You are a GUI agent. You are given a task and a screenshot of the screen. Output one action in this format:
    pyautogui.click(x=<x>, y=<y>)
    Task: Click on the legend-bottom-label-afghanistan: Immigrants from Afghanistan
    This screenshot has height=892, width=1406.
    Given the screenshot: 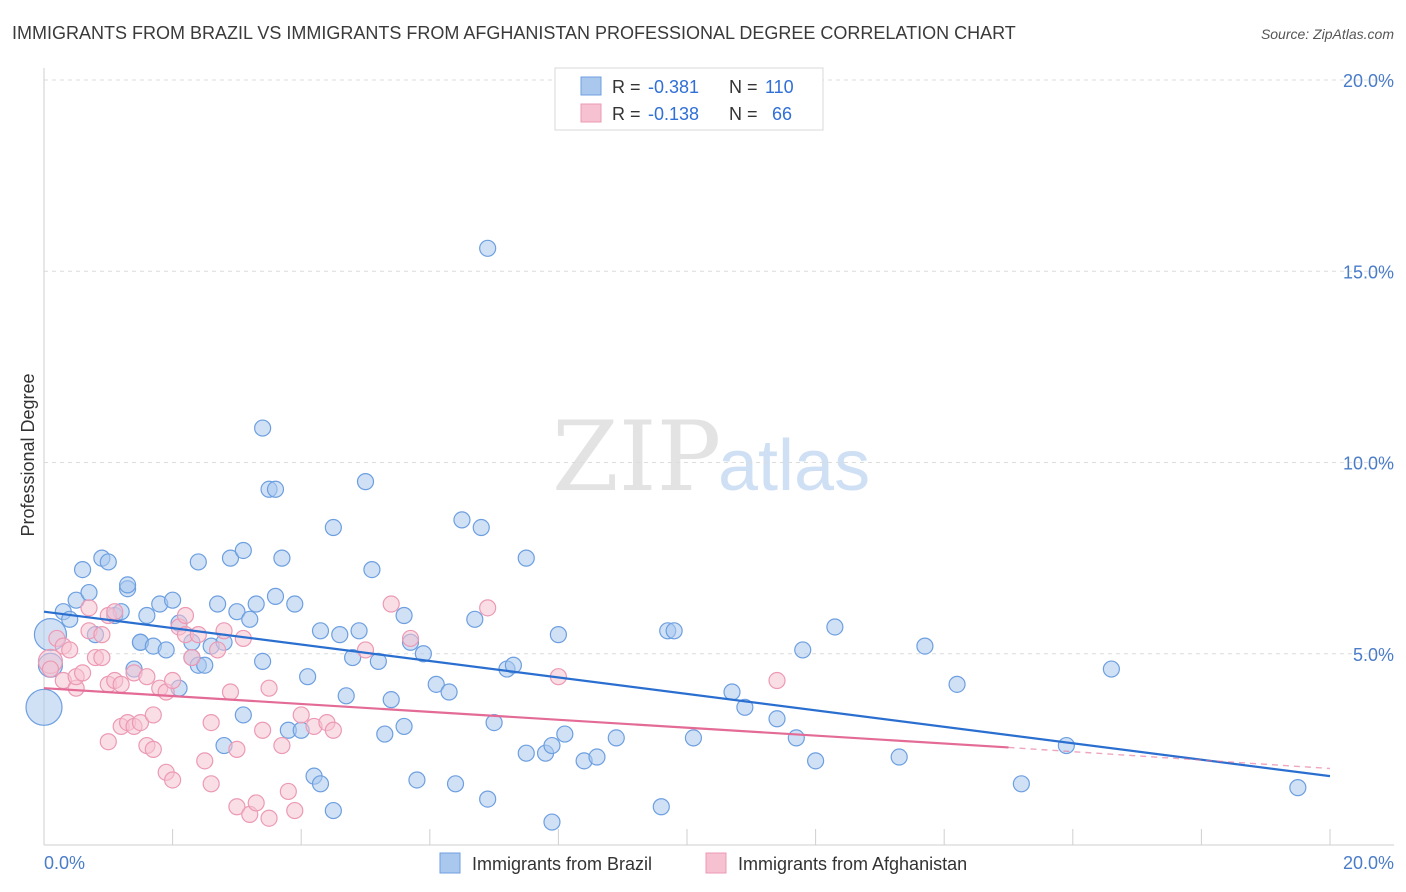 What is the action you would take?
    pyautogui.click(x=852, y=864)
    